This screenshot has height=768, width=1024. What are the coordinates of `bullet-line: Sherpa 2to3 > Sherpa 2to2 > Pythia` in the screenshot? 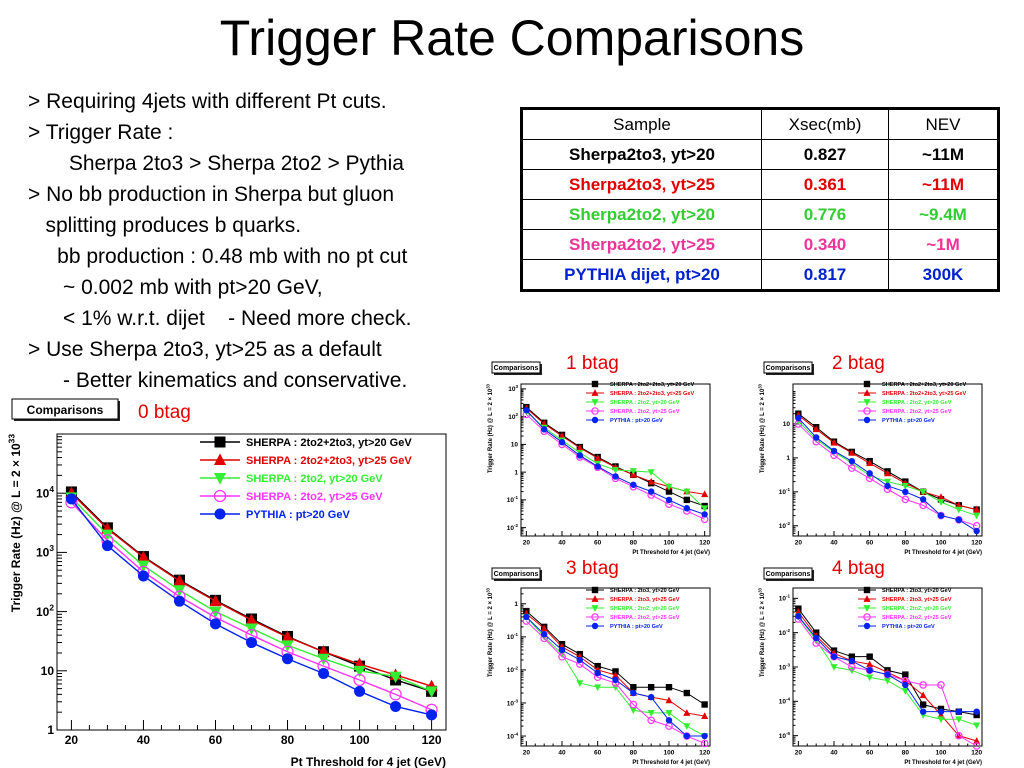 It's located at (216, 163).